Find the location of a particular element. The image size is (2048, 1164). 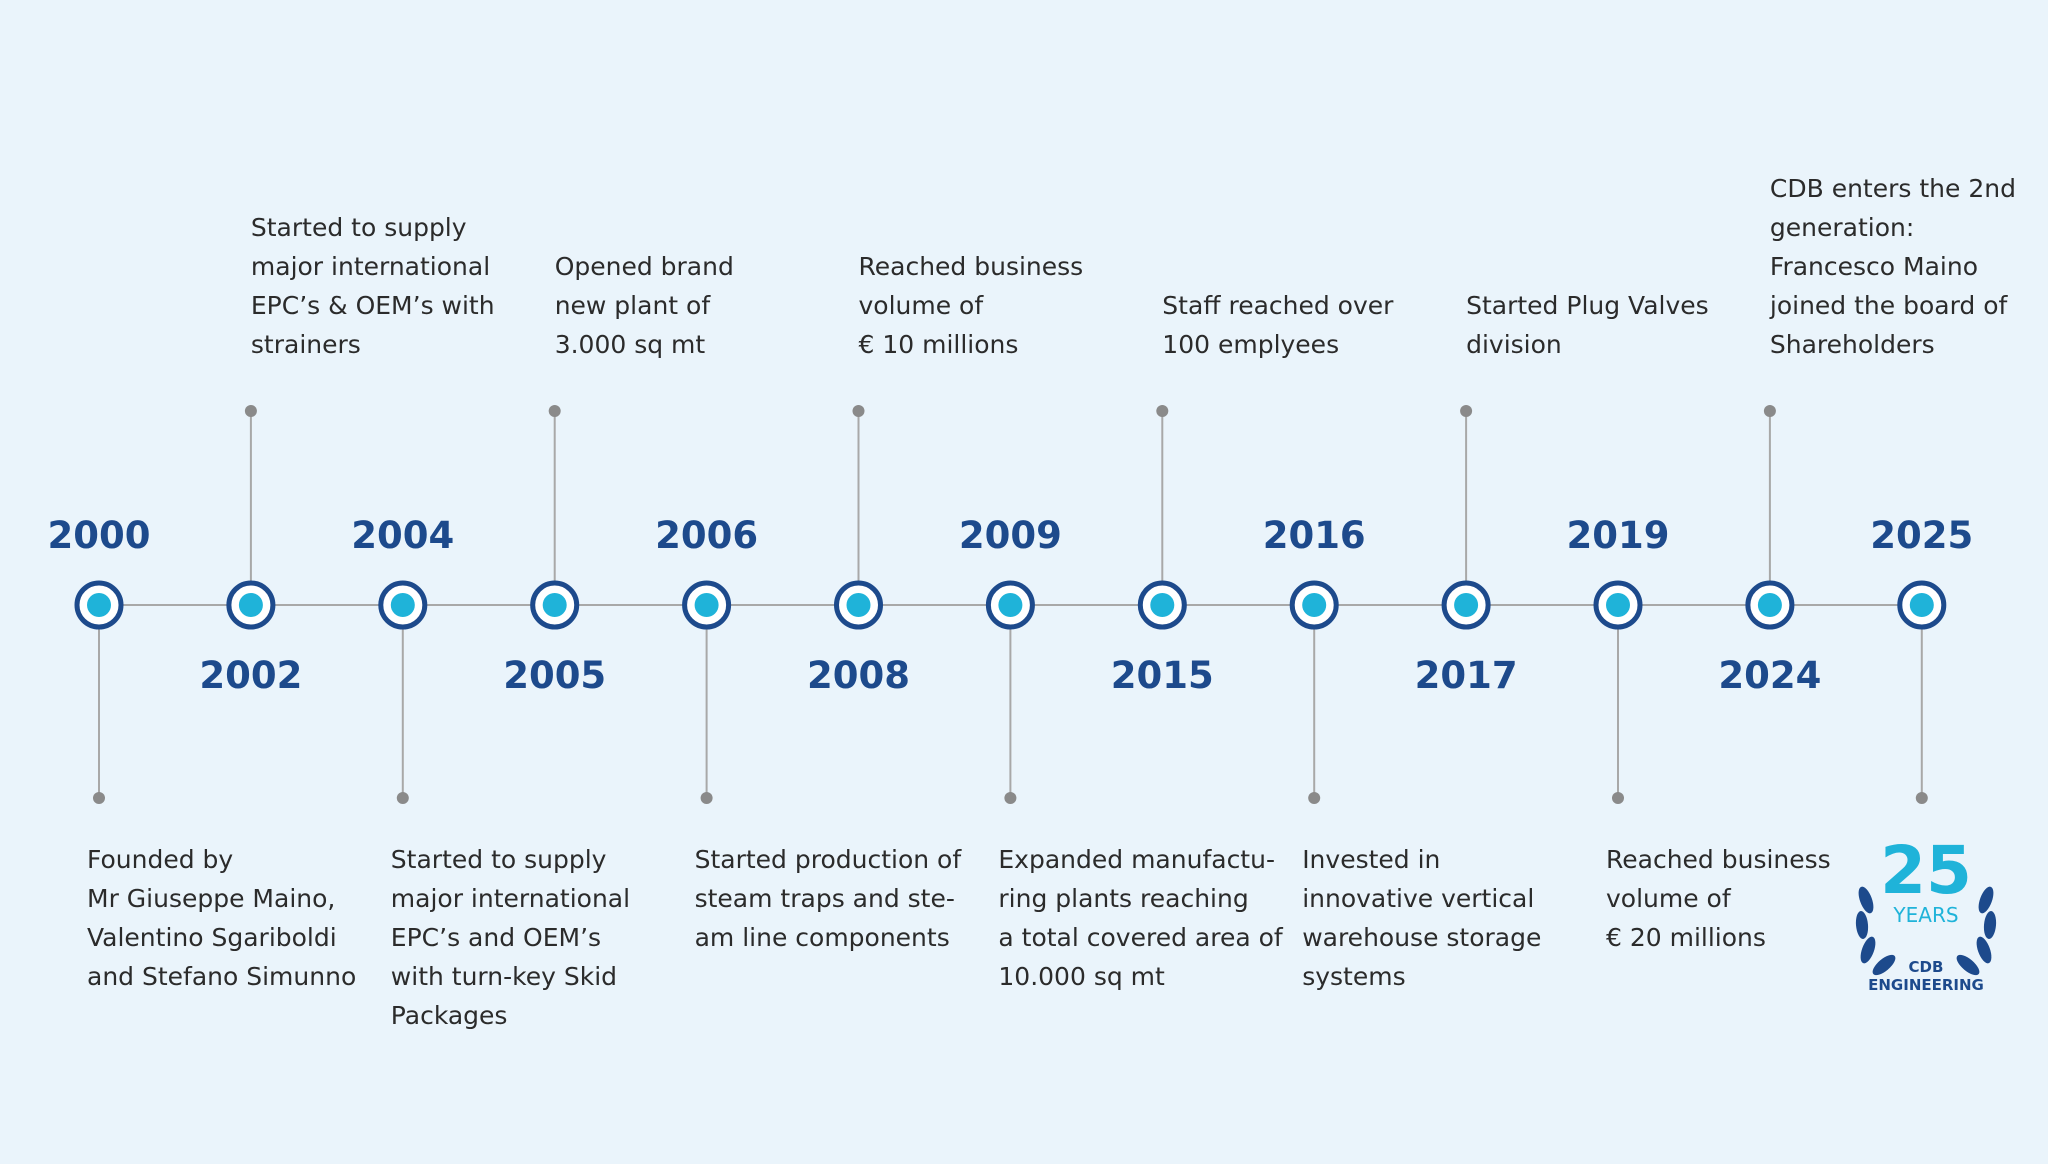

description-line: innovative vertical is located at coordinates (1418, 898).